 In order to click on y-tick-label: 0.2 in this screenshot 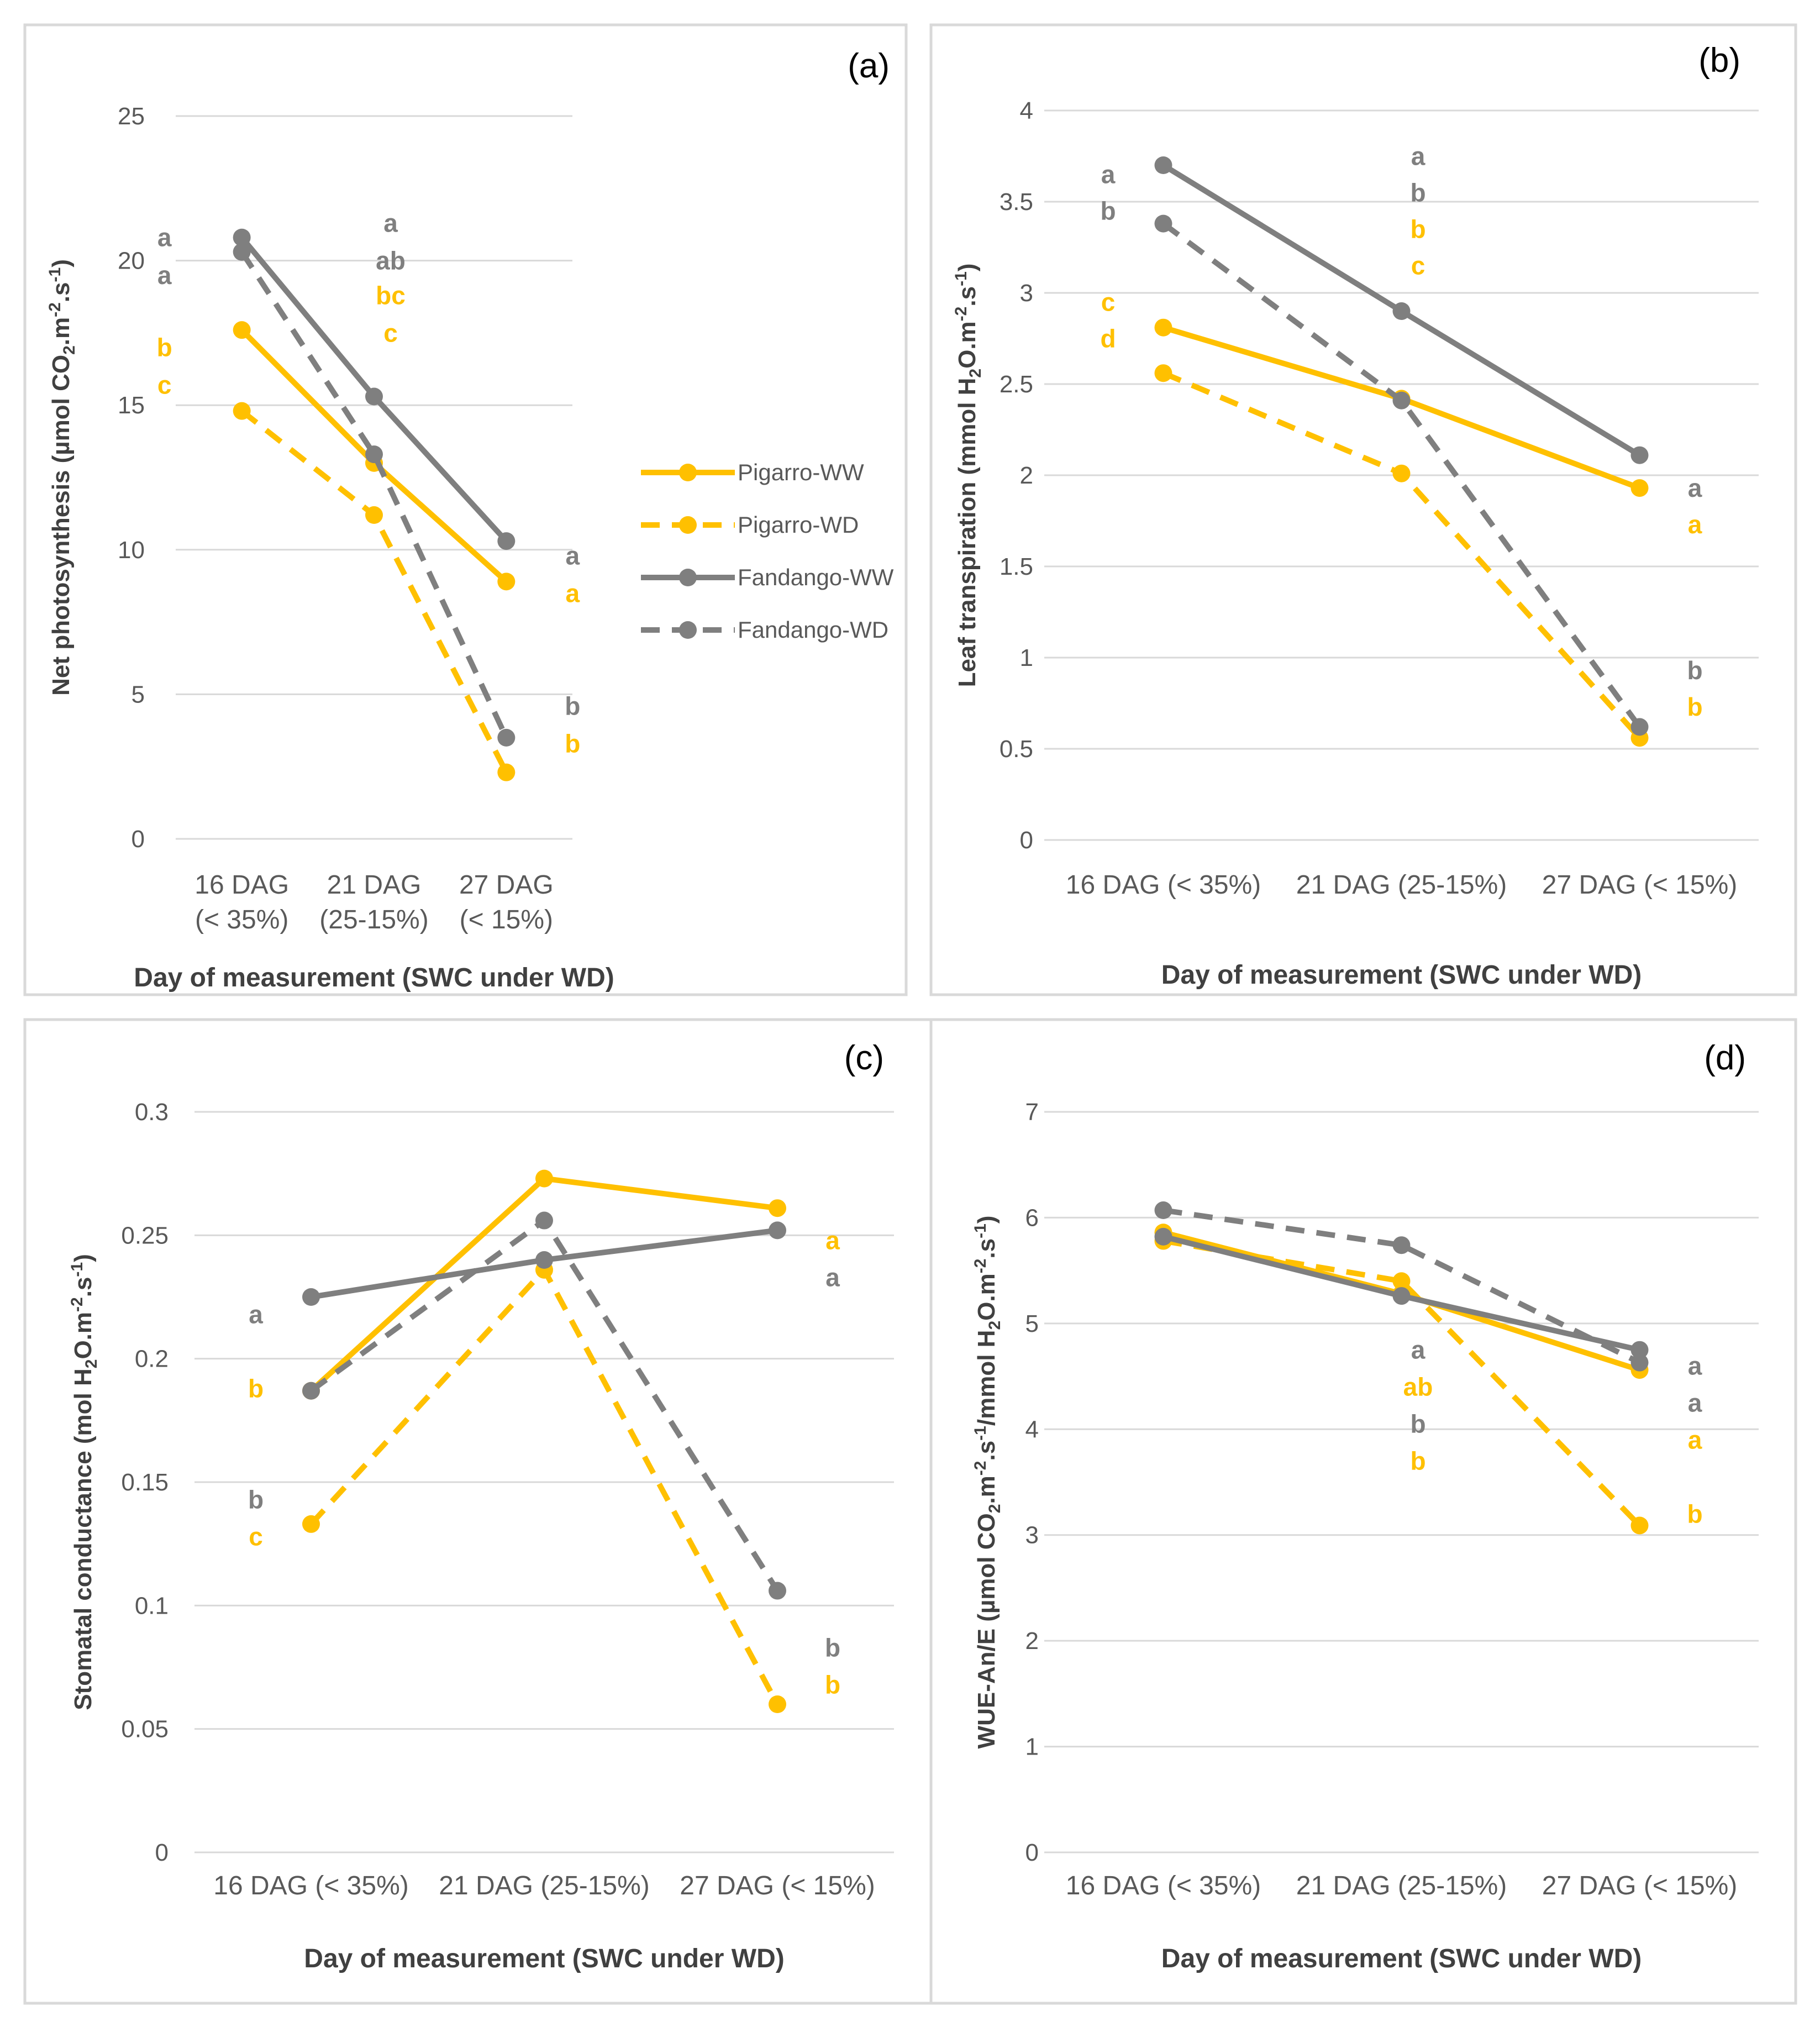, I will do `click(152, 1359)`.